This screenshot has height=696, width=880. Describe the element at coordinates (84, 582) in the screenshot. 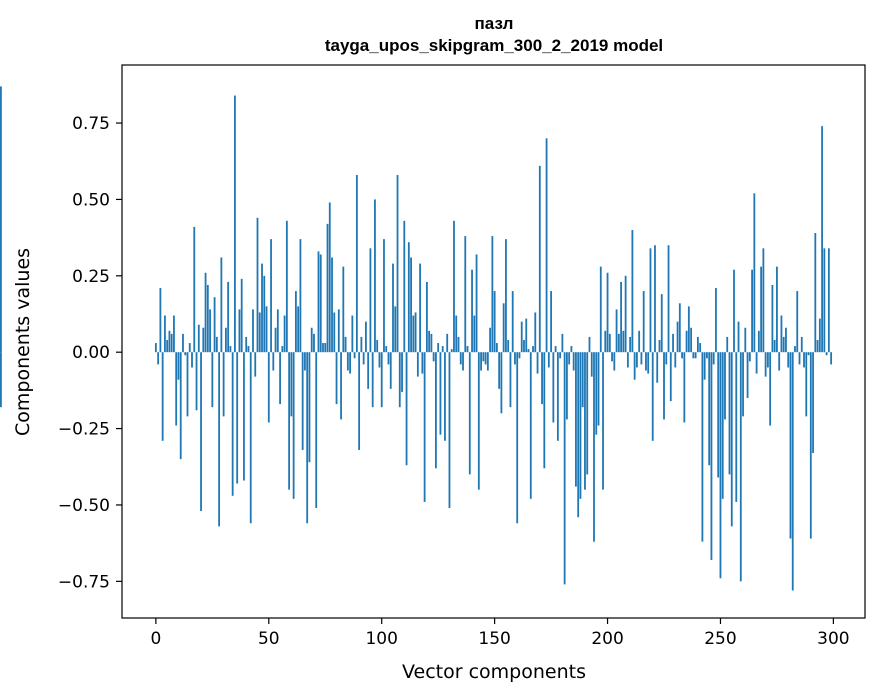

I see `y-tick-label: −0.75` at that location.